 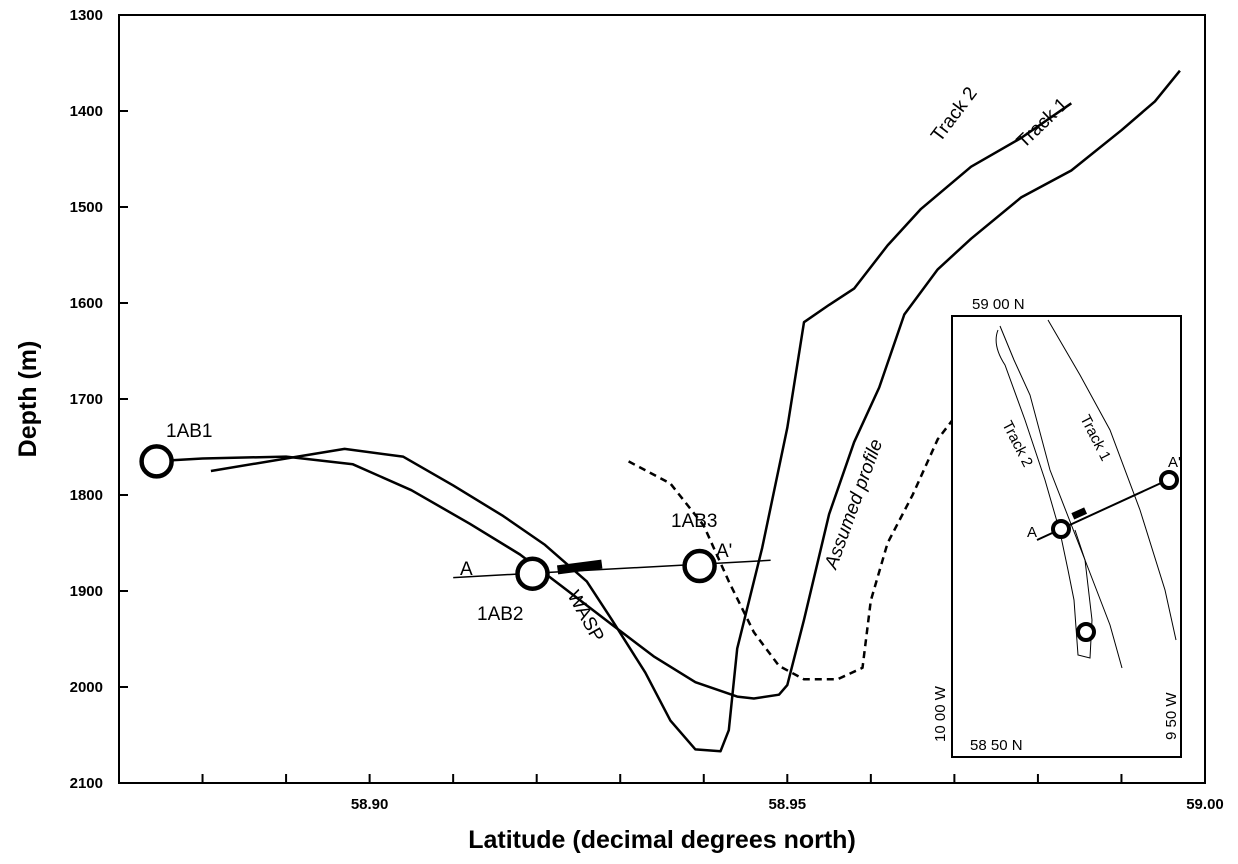 What do you see at coordinates (1079, 513) in the screenshot?
I see `inset-wasp-segment` at bounding box center [1079, 513].